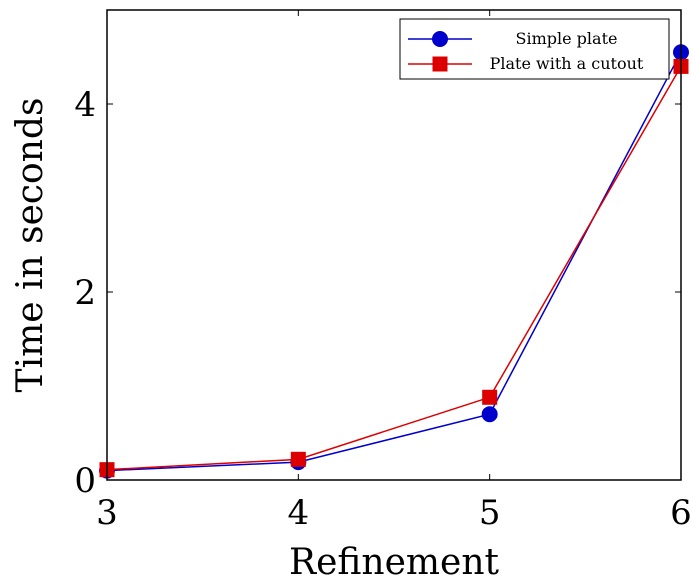  I want to click on x-tick-label: 5, so click(490, 513).